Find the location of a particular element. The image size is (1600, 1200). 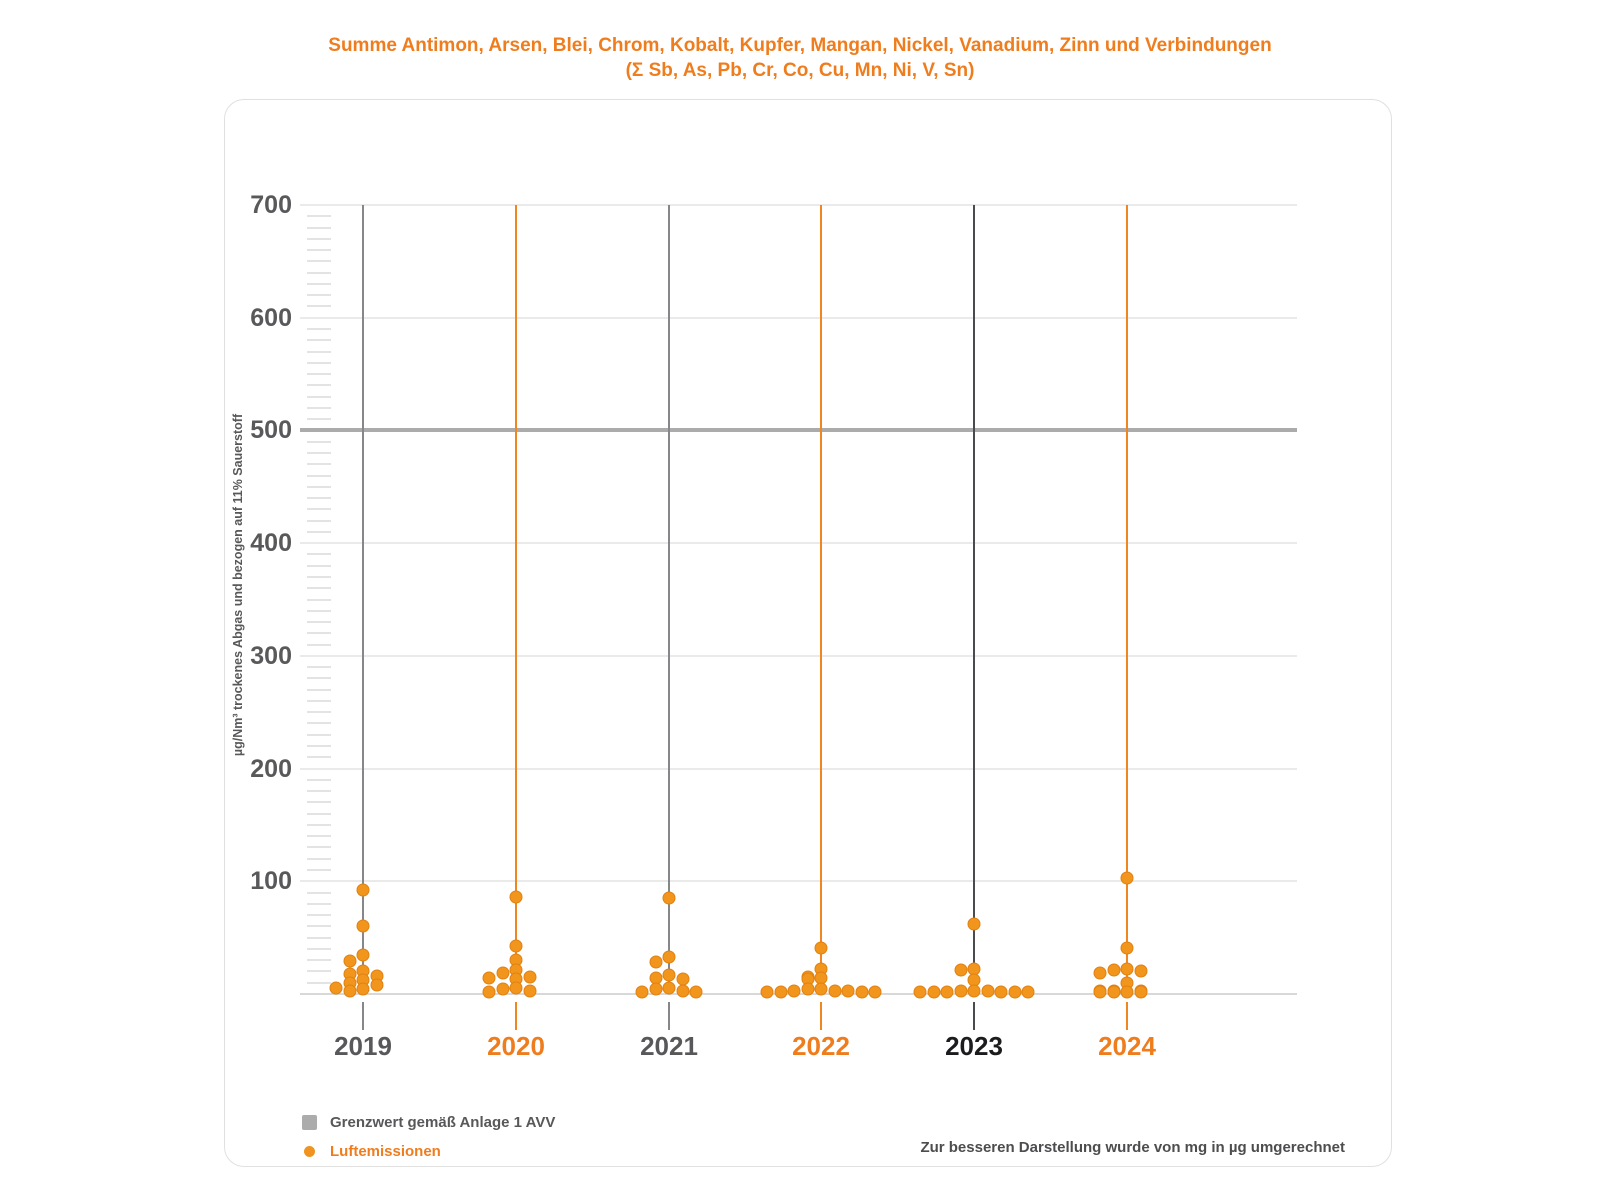

legend-item-limit: Grenzwert gemäß Anlage 1 AVV is located at coordinates (428, 1122).